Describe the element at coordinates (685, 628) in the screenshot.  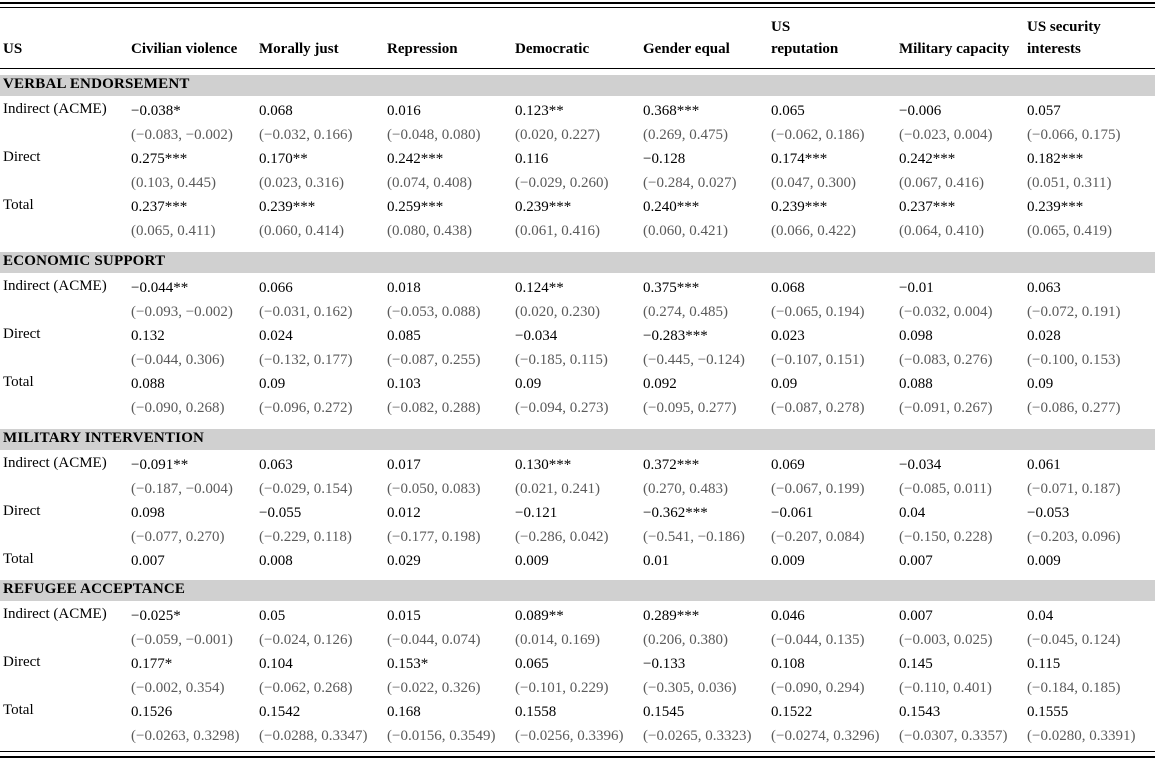
I see `table-cell: 0.289*** (0.206, 0.380)` at that location.